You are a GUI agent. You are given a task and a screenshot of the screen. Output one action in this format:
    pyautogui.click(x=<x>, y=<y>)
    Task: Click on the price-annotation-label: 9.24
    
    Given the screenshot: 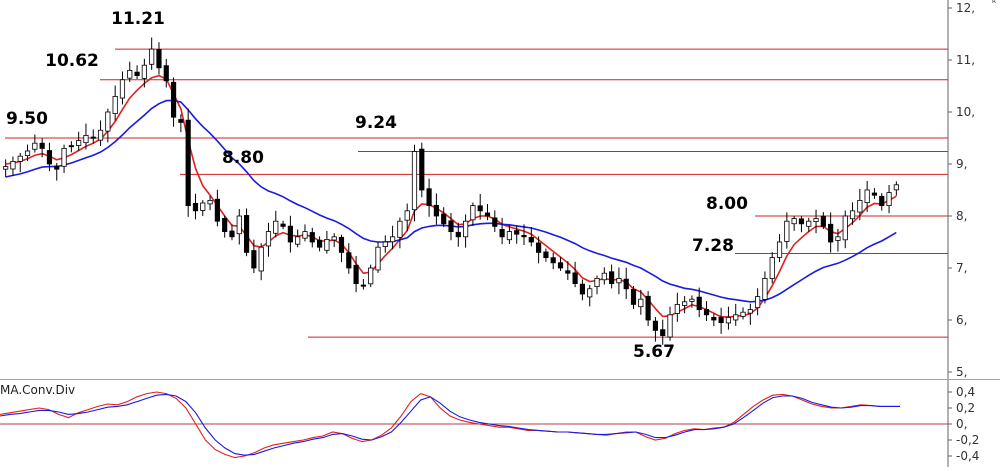 What is the action you would take?
    pyautogui.click(x=376, y=123)
    